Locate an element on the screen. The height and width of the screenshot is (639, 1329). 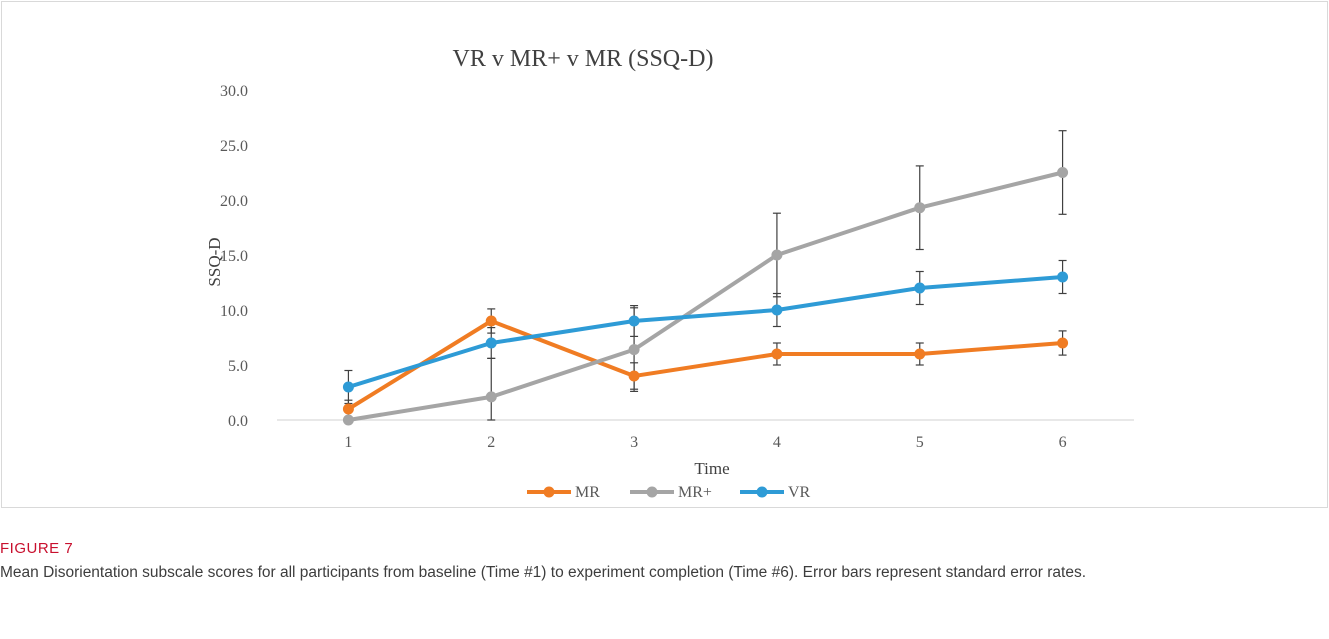
y-tick-label: 10.0 is located at coordinates (234, 311).